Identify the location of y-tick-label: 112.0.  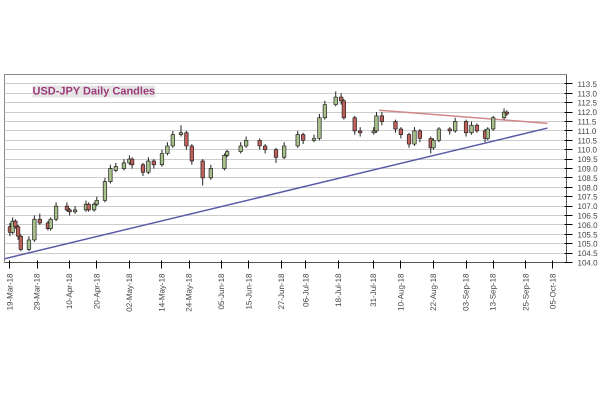
(588, 113).